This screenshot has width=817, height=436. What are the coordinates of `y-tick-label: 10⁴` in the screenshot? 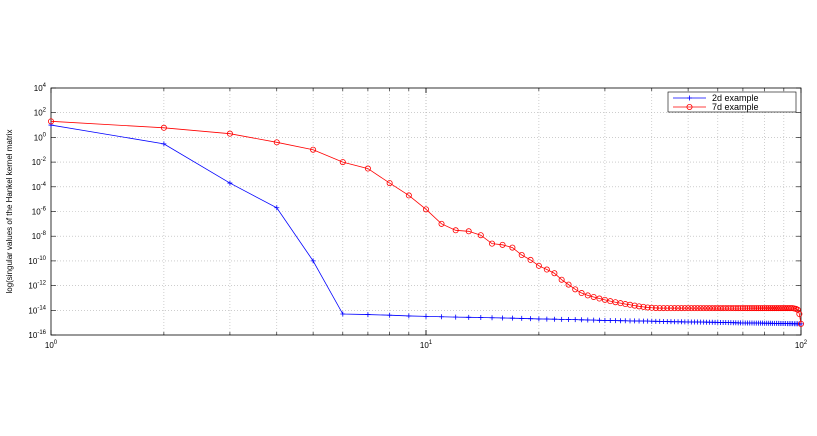 It's located at (40, 88).